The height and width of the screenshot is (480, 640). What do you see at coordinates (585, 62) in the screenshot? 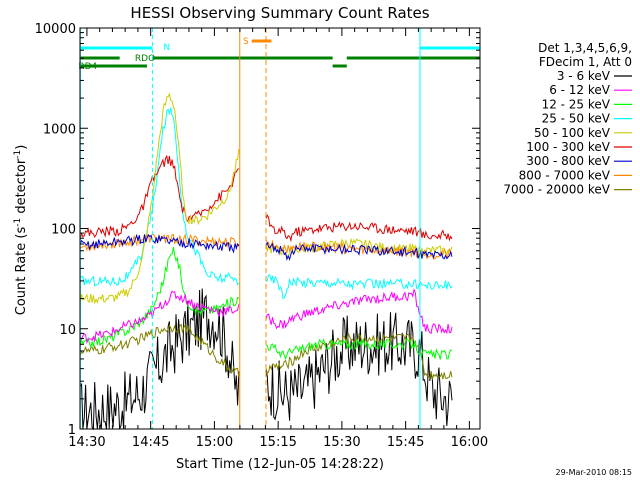
I see `legend-header-2: FDecim 1, Att 0` at bounding box center [585, 62].